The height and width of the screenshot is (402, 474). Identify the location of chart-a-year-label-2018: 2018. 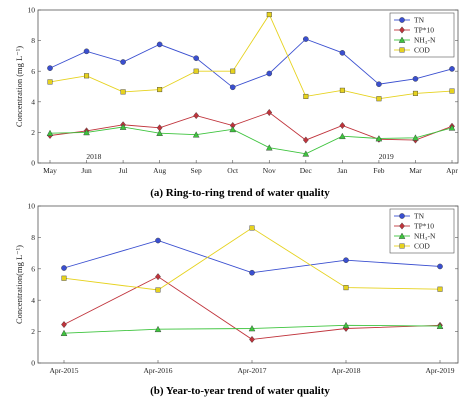
(93, 156).